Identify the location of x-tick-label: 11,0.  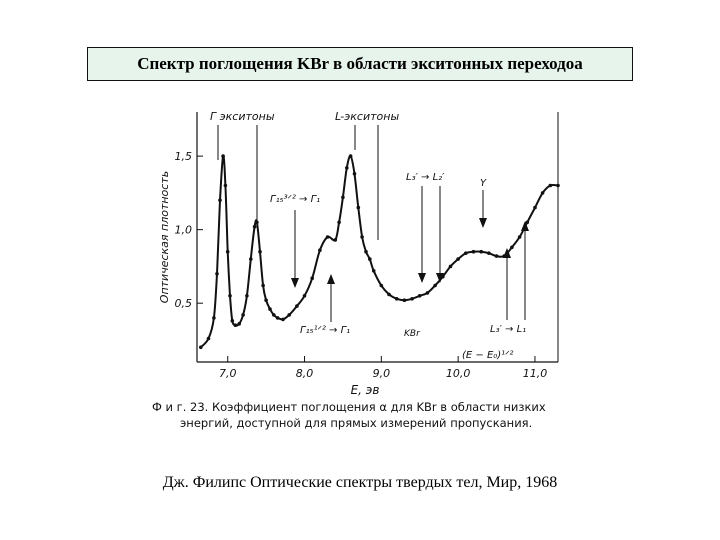
(535, 373).